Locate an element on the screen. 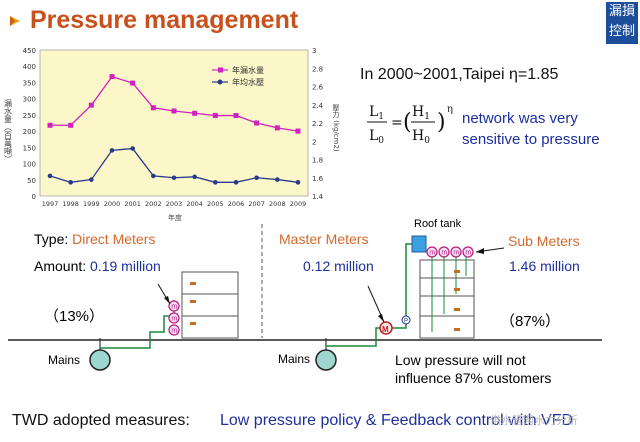 The height and width of the screenshot is (442, 640). left-tick-label: 200 is located at coordinates (29, 132).